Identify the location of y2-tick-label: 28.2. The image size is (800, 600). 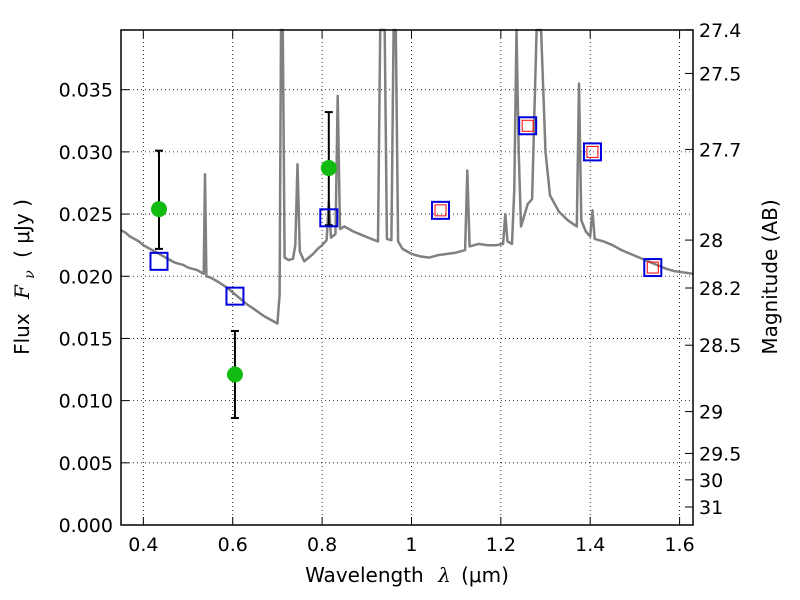
(720, 289).